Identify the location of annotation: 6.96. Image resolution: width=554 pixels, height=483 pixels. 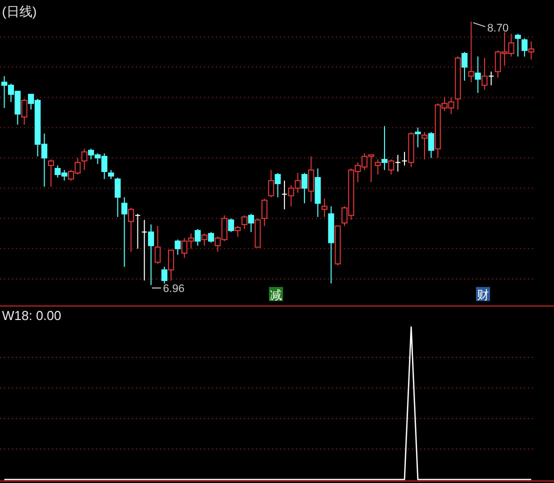
(173, 289).